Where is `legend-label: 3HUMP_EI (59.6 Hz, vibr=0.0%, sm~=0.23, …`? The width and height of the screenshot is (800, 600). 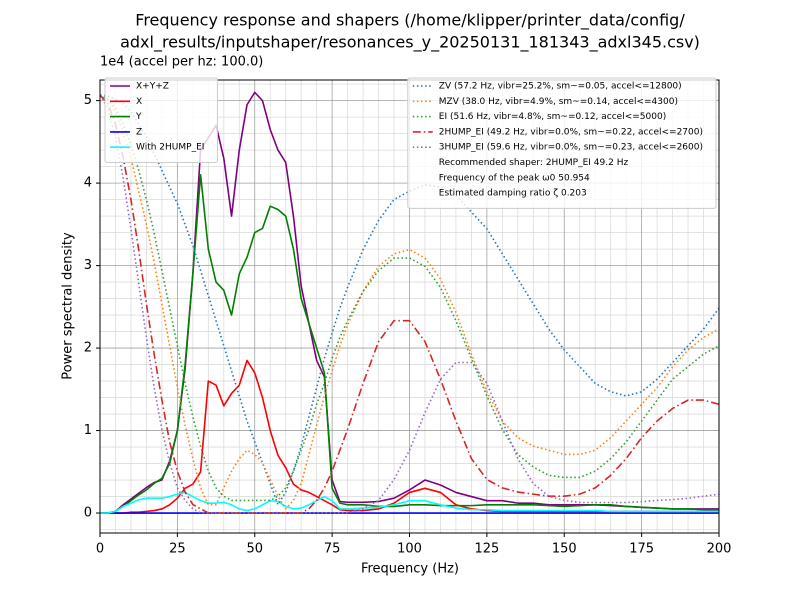 legend-label: 3HUMP_EI (59.6 Hz, vibr=0.0%, sm~=0.23, … is located at coordinates (571, 148).